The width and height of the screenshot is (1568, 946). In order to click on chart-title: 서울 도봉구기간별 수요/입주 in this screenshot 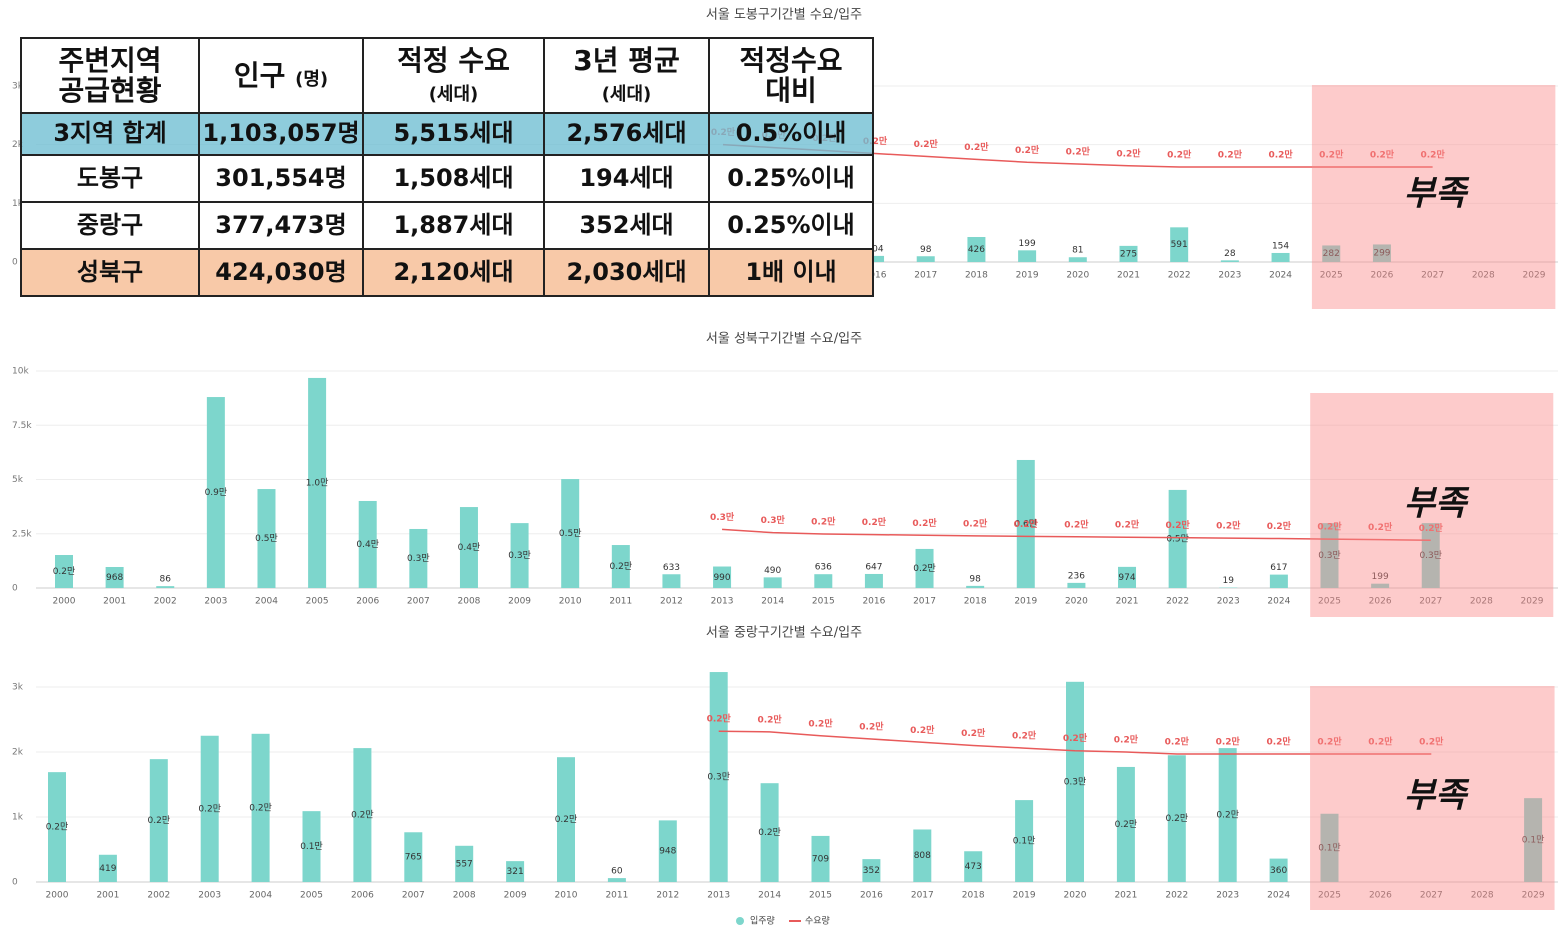, I will do `click(784, 15)`.